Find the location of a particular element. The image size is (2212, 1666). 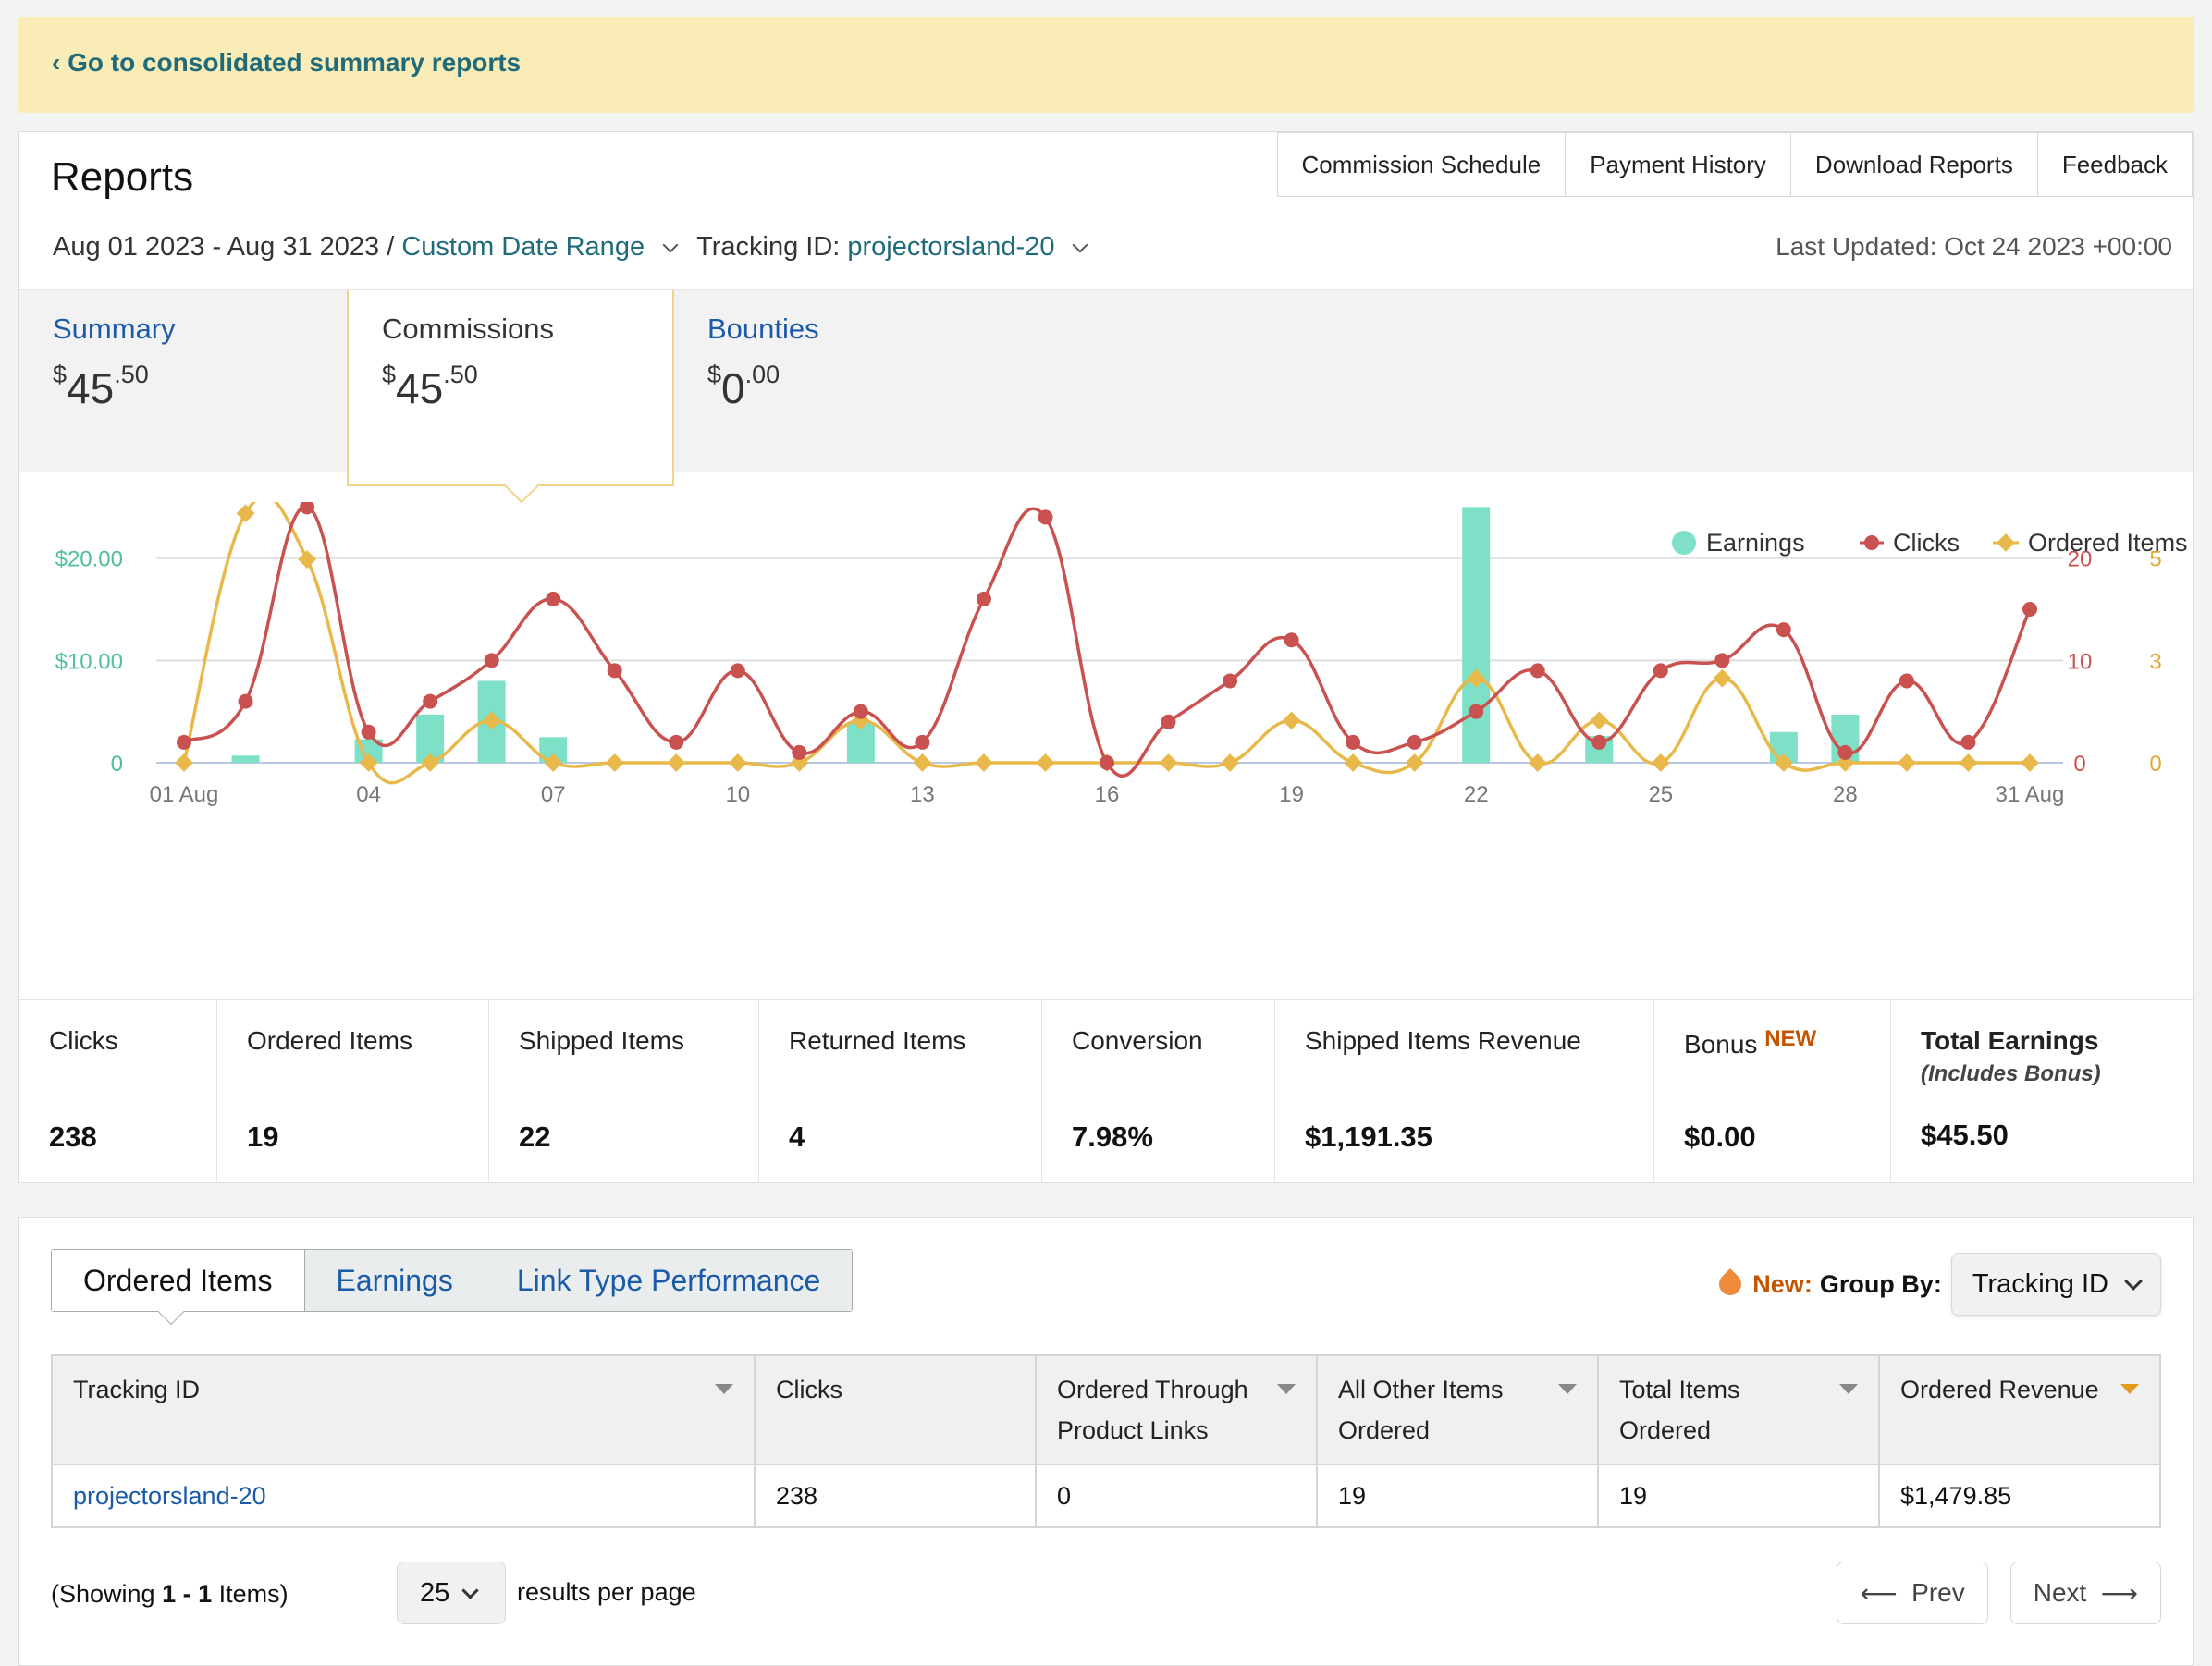

cell-total-items-ordered: 19 is located at coordinates (1739, 1496).